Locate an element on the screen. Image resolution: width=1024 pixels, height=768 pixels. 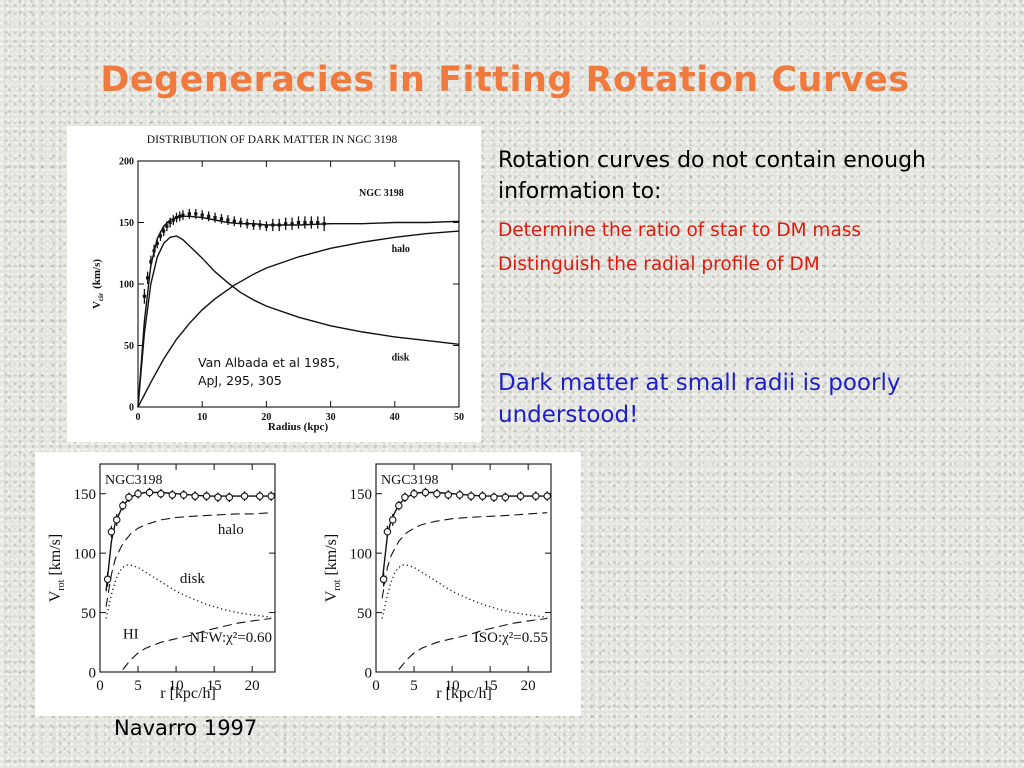
x-tick-label: 30 is located at coordinates (331, 417).